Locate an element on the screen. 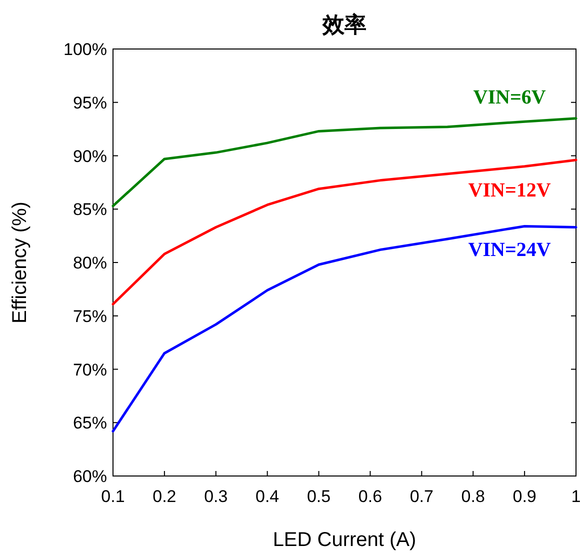  y-tick-label: 65% is located at coordinates (89, 423).